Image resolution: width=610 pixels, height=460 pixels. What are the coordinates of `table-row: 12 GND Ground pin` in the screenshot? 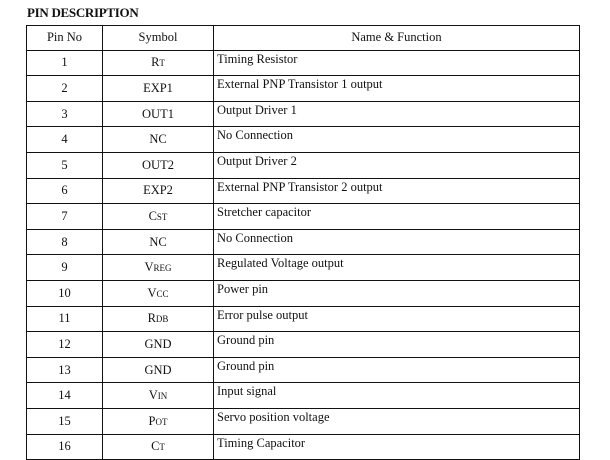 It's located at (303, 344).